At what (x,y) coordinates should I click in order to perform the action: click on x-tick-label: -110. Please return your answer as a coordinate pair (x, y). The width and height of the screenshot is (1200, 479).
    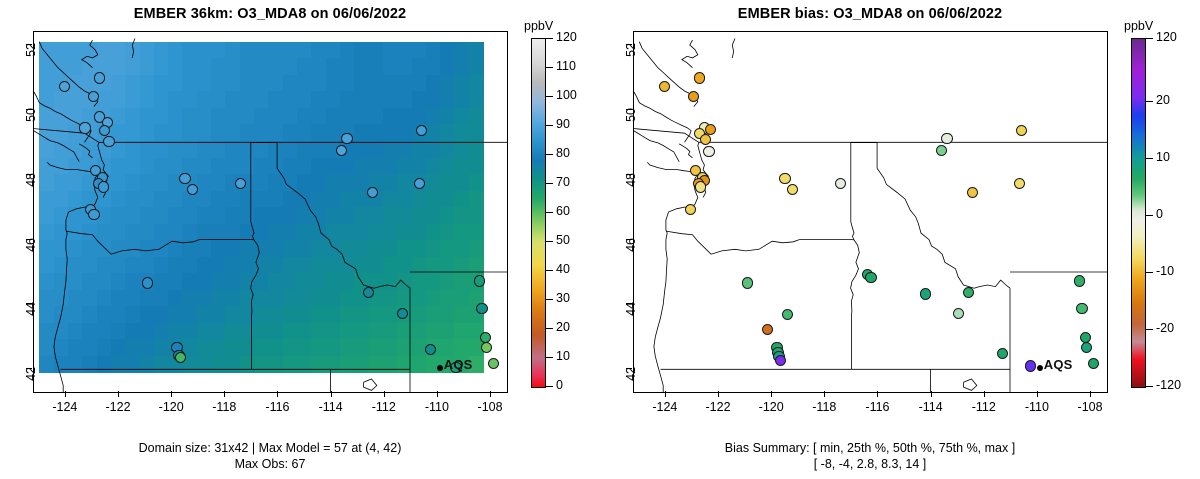
    Looking at the image, I should click on (436, 407).